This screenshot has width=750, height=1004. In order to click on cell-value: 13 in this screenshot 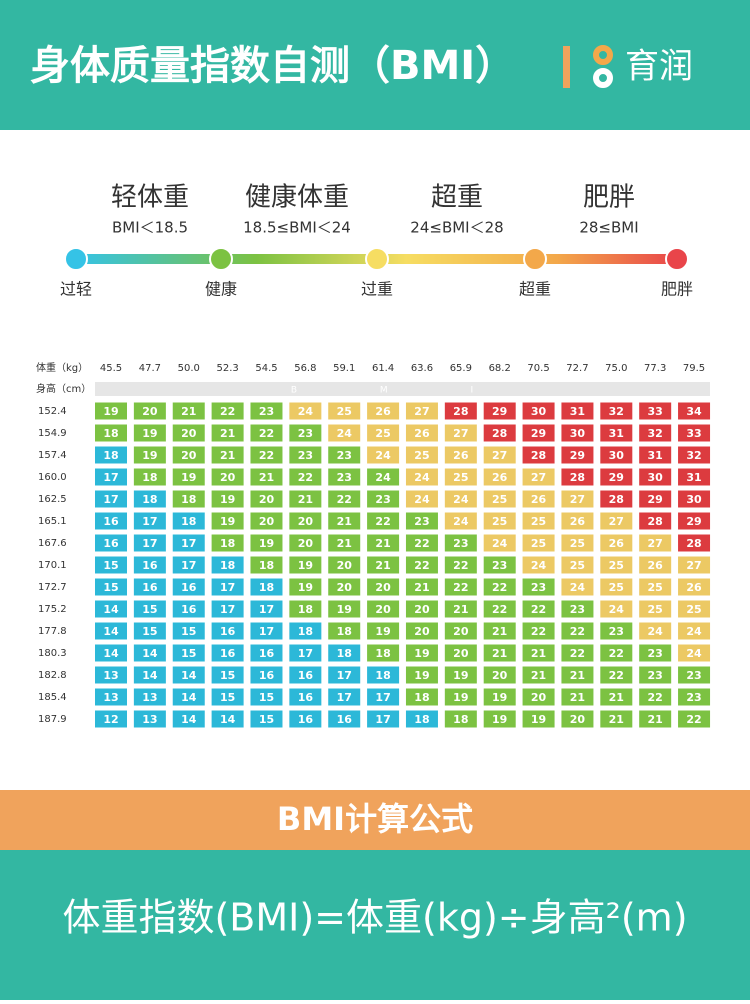, I will do `click(149, 697)`.